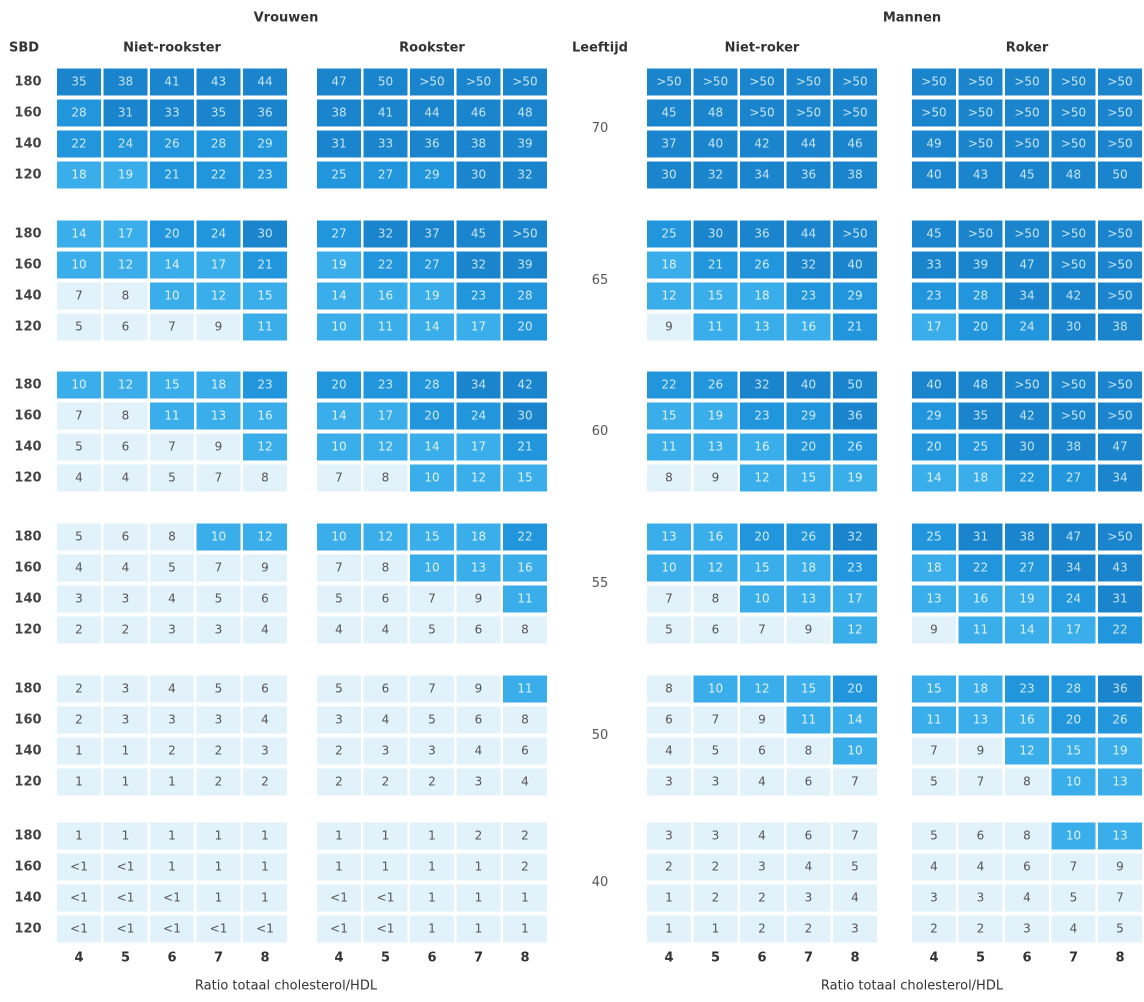  What do you see at coordinates (385, 327) in the screenshot?
I see `risk-value: 11` at bounding box center [385, 327].